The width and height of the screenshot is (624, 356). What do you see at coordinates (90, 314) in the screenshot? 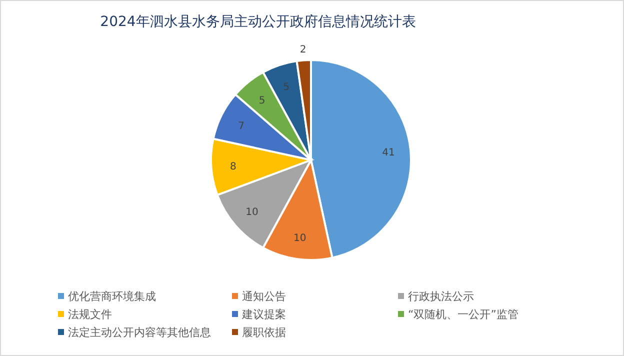
I see `legend-label: 法规文件` at bounding box center [90, 314].